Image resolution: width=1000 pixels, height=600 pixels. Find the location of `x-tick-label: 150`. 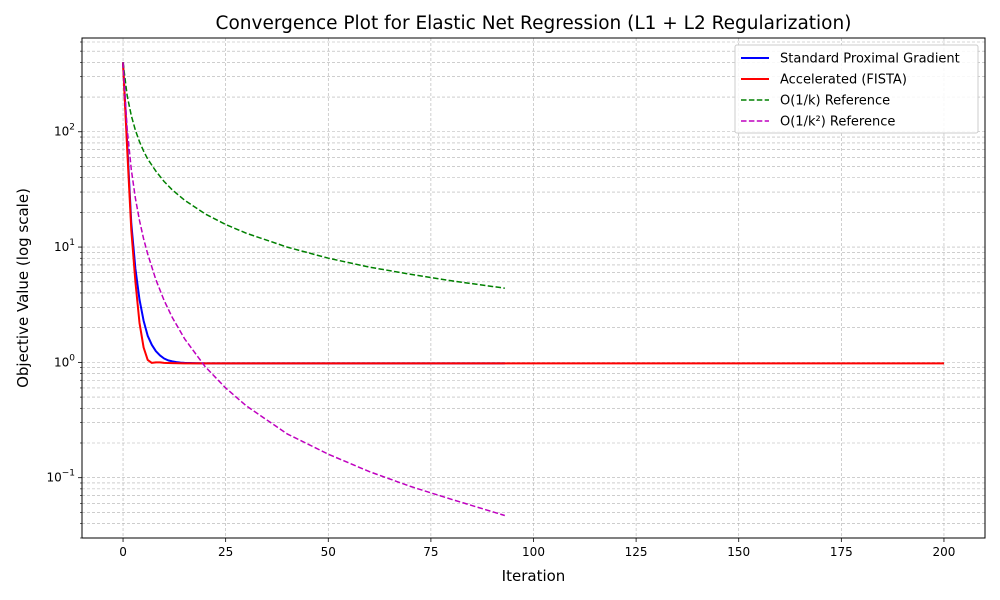

x-tick-label: 150 is located at coordinates (738, 552).